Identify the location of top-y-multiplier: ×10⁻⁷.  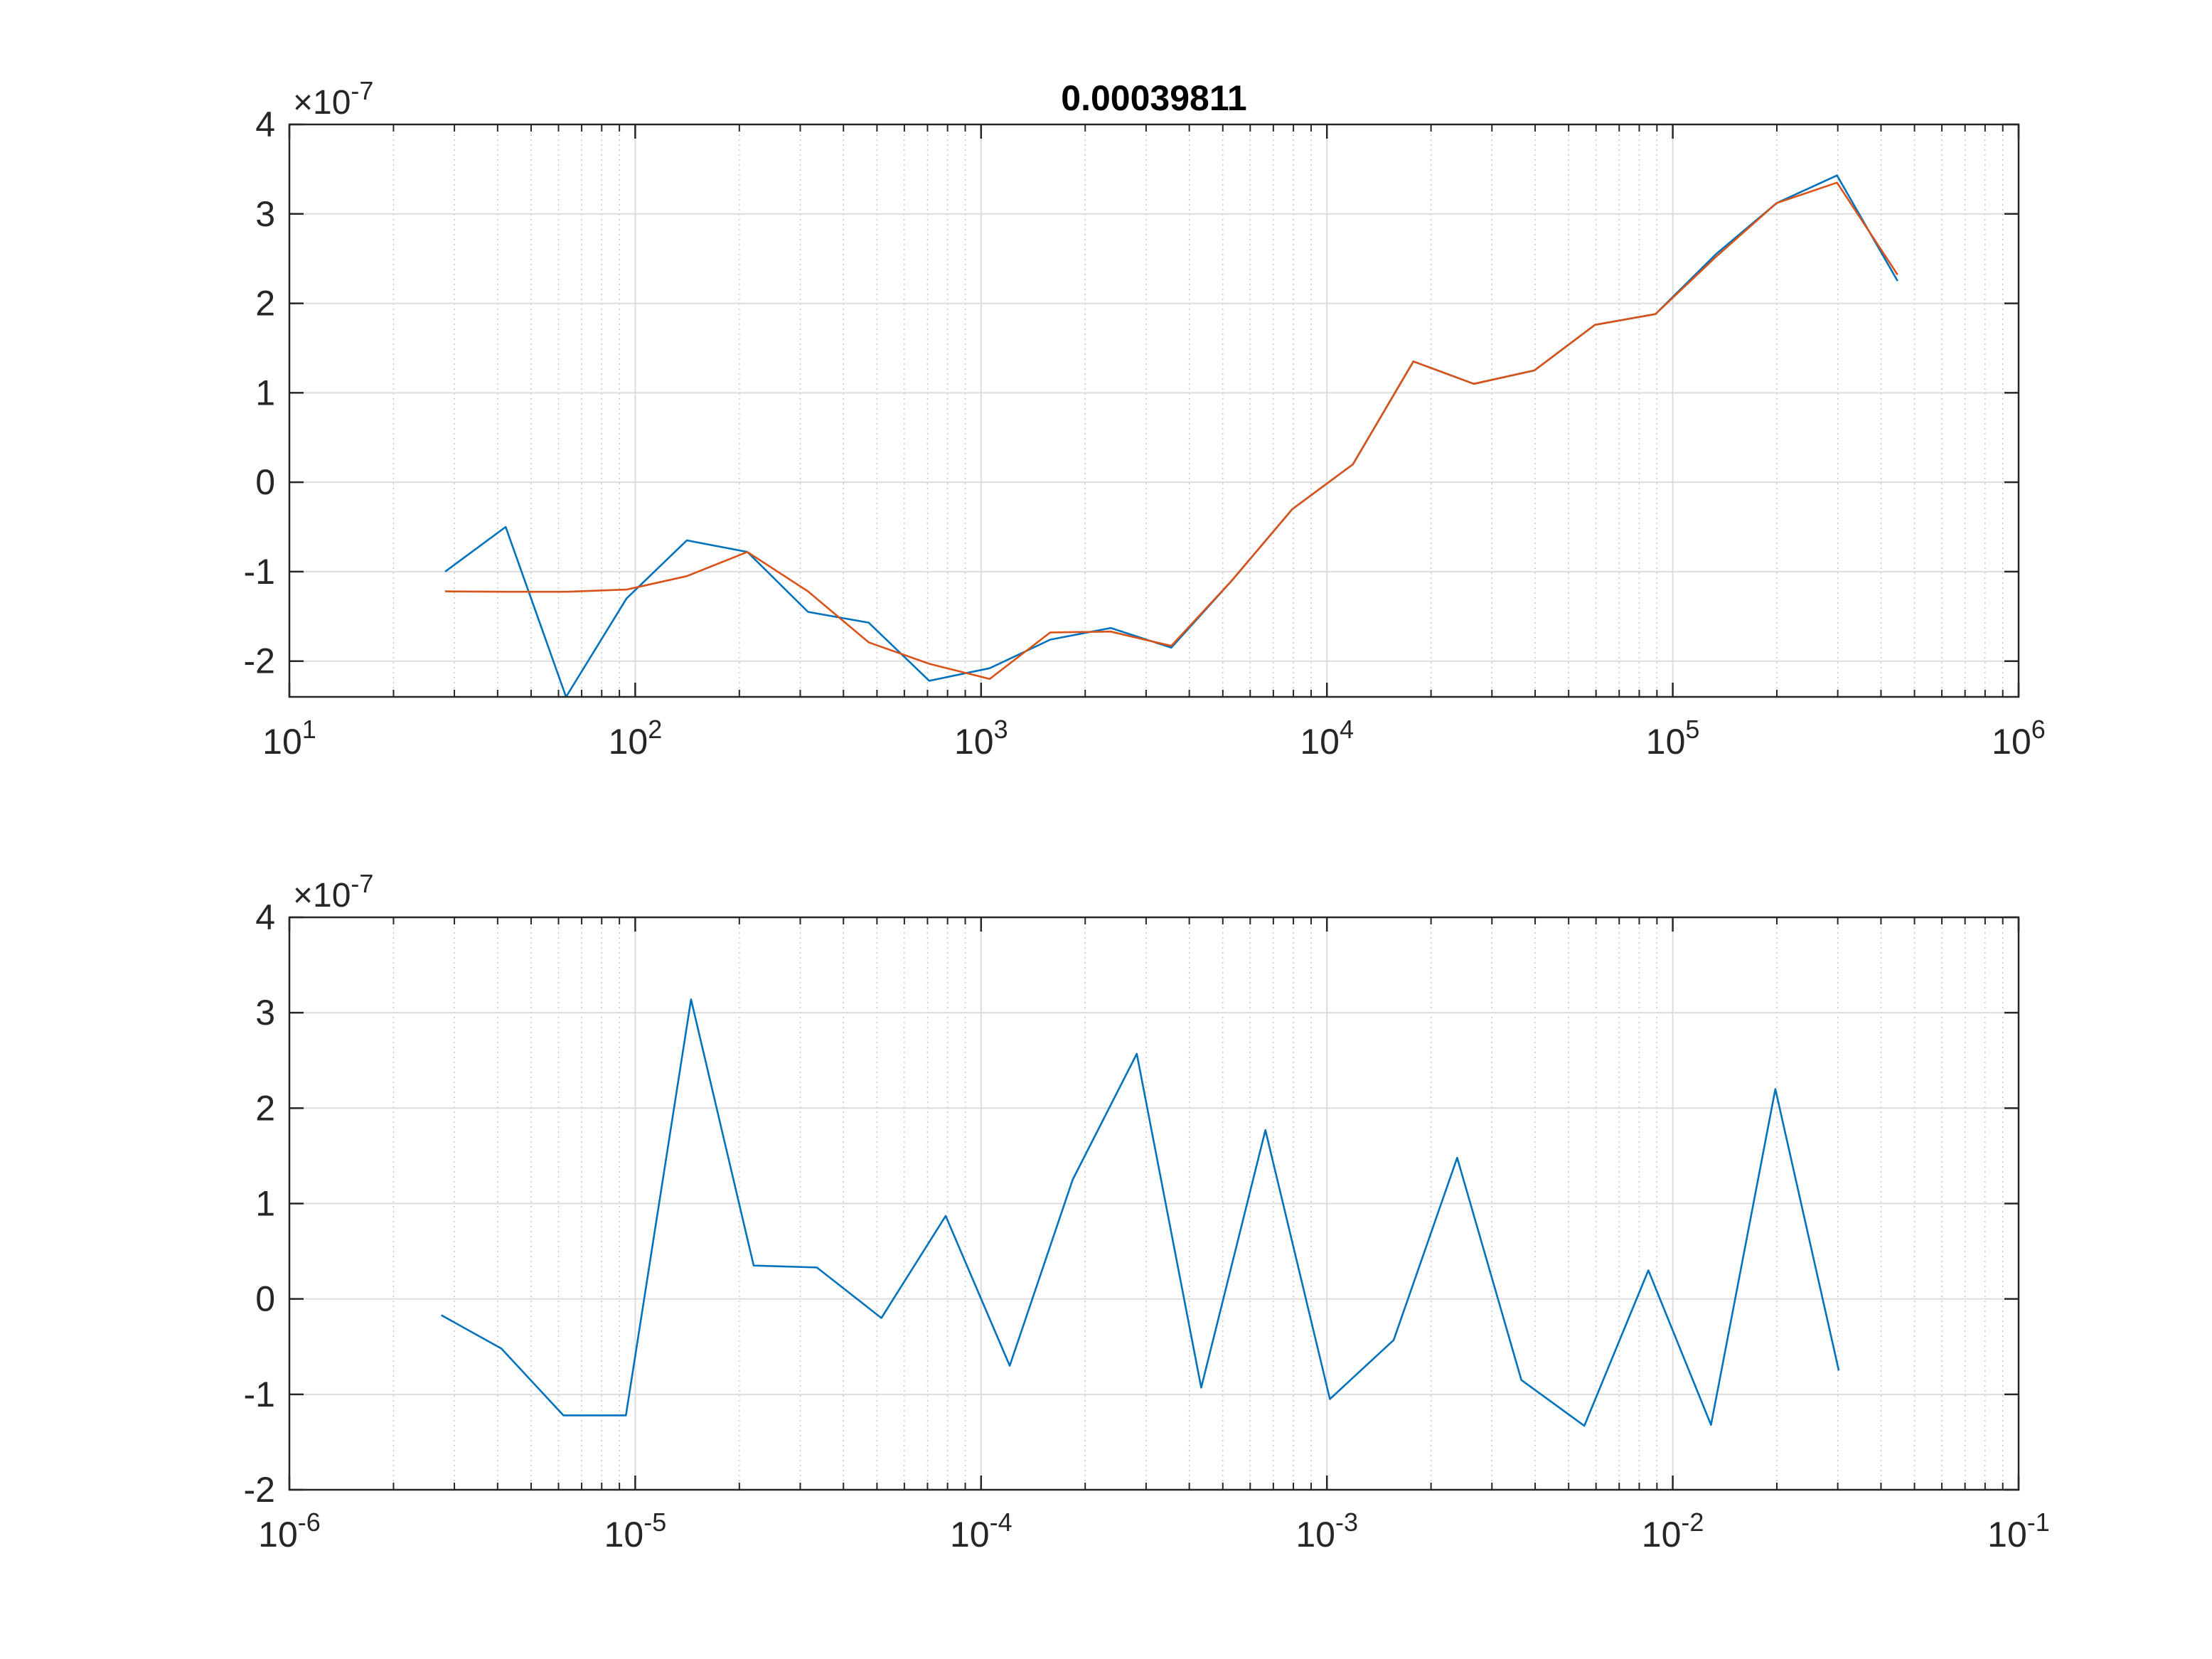
(333, 99).